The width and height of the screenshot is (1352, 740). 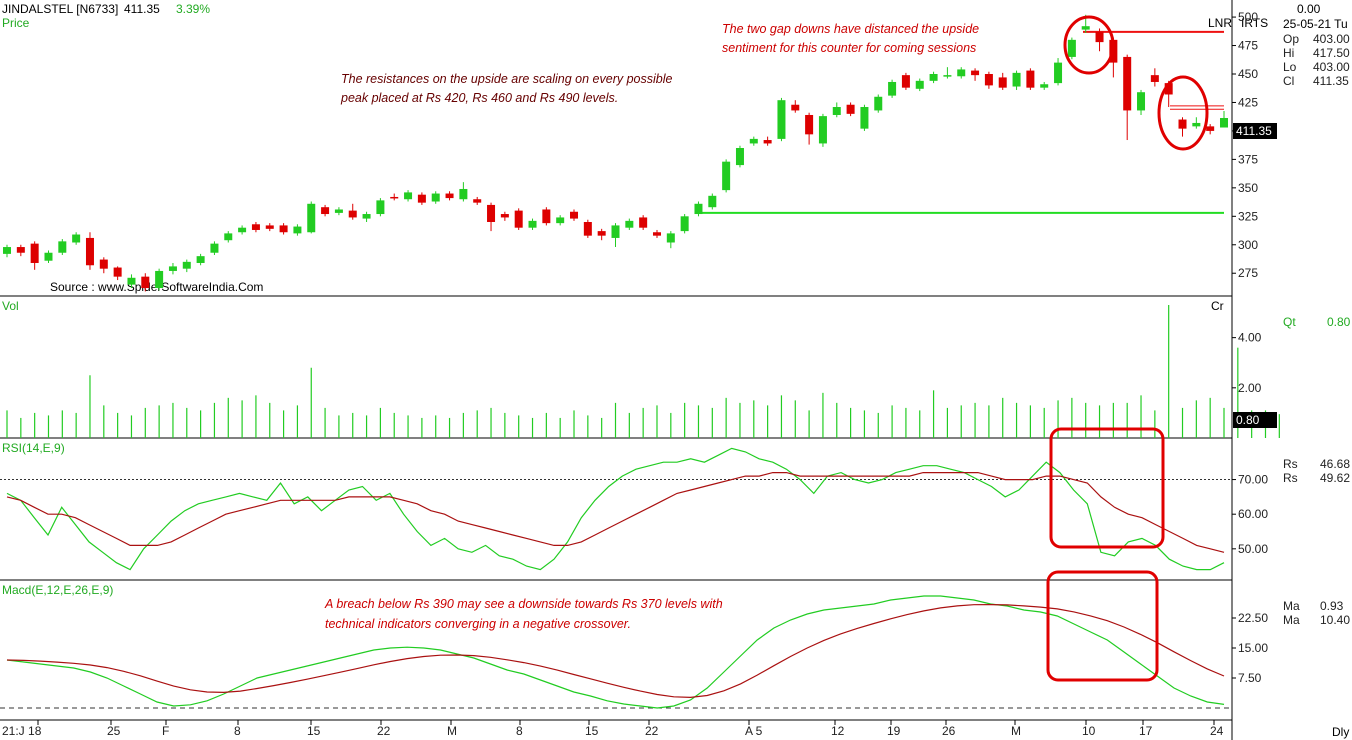 What do you see at coordinates (1339, 322) in the screenshot?
I see `vol-readout-value: 0.80` at bounding box center [1339, 322].